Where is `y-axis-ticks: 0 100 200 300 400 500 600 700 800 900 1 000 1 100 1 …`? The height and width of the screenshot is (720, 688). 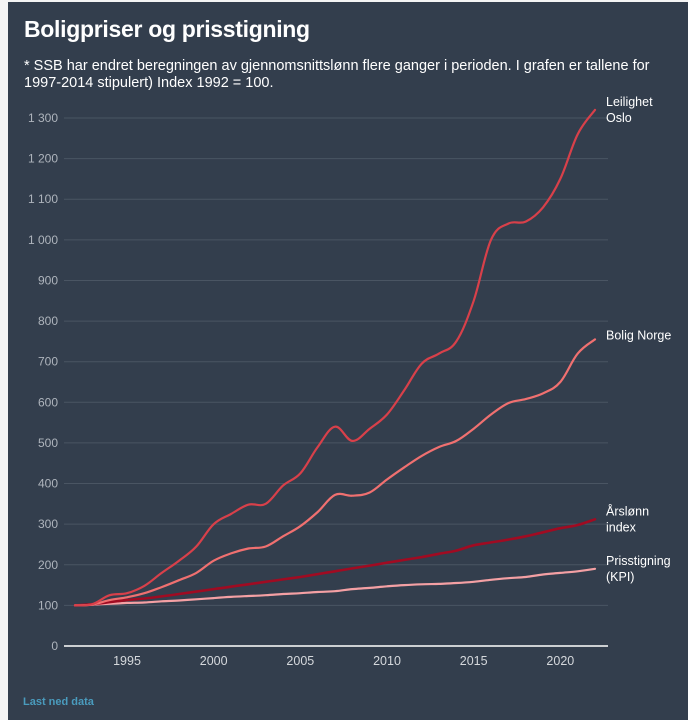 y-axis-ticks: 0 100 200 300 400 500 600 700 800 900 1 000 1 100 1 … is located at coordinates (43, 382).